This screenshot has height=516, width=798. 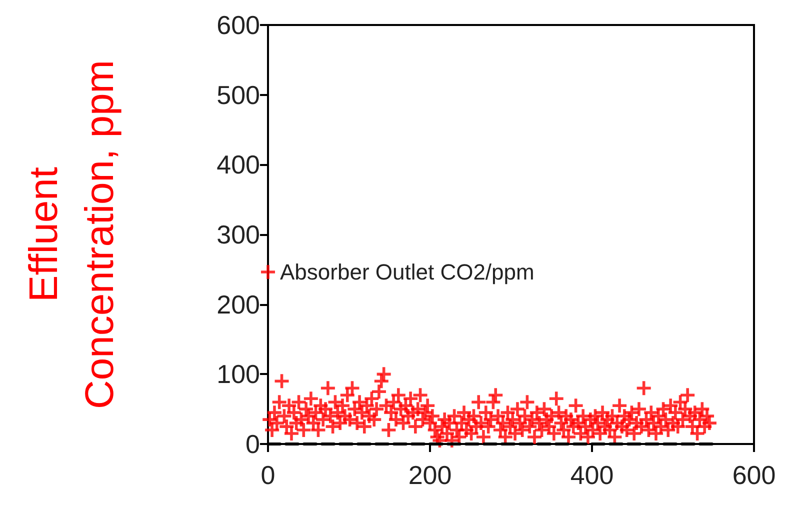 I want to click on y-tick-label: 200, so click(x=238, y=304).